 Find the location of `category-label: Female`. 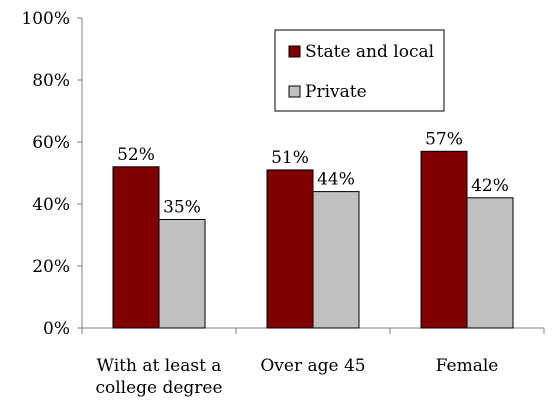

category-label: Female is located at coordinates (467, 366).